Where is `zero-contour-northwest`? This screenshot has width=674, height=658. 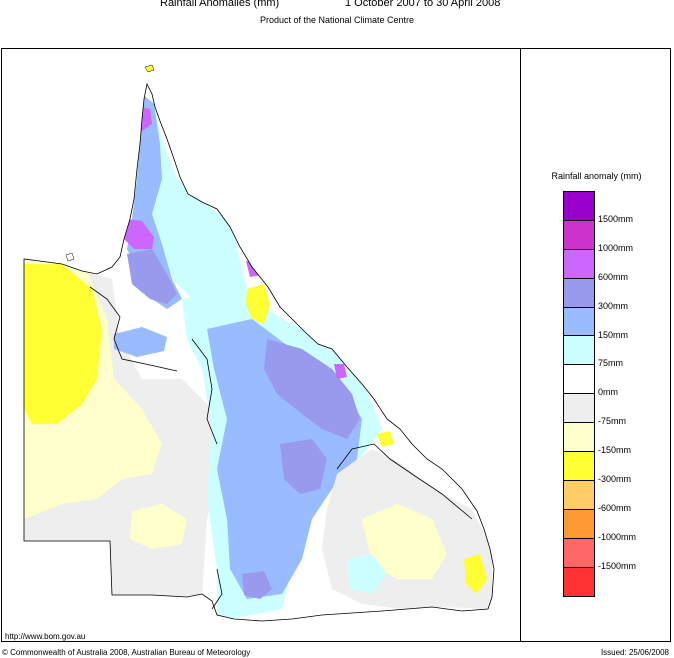
zero-contour-northwest is located at coordinates (133, 329).